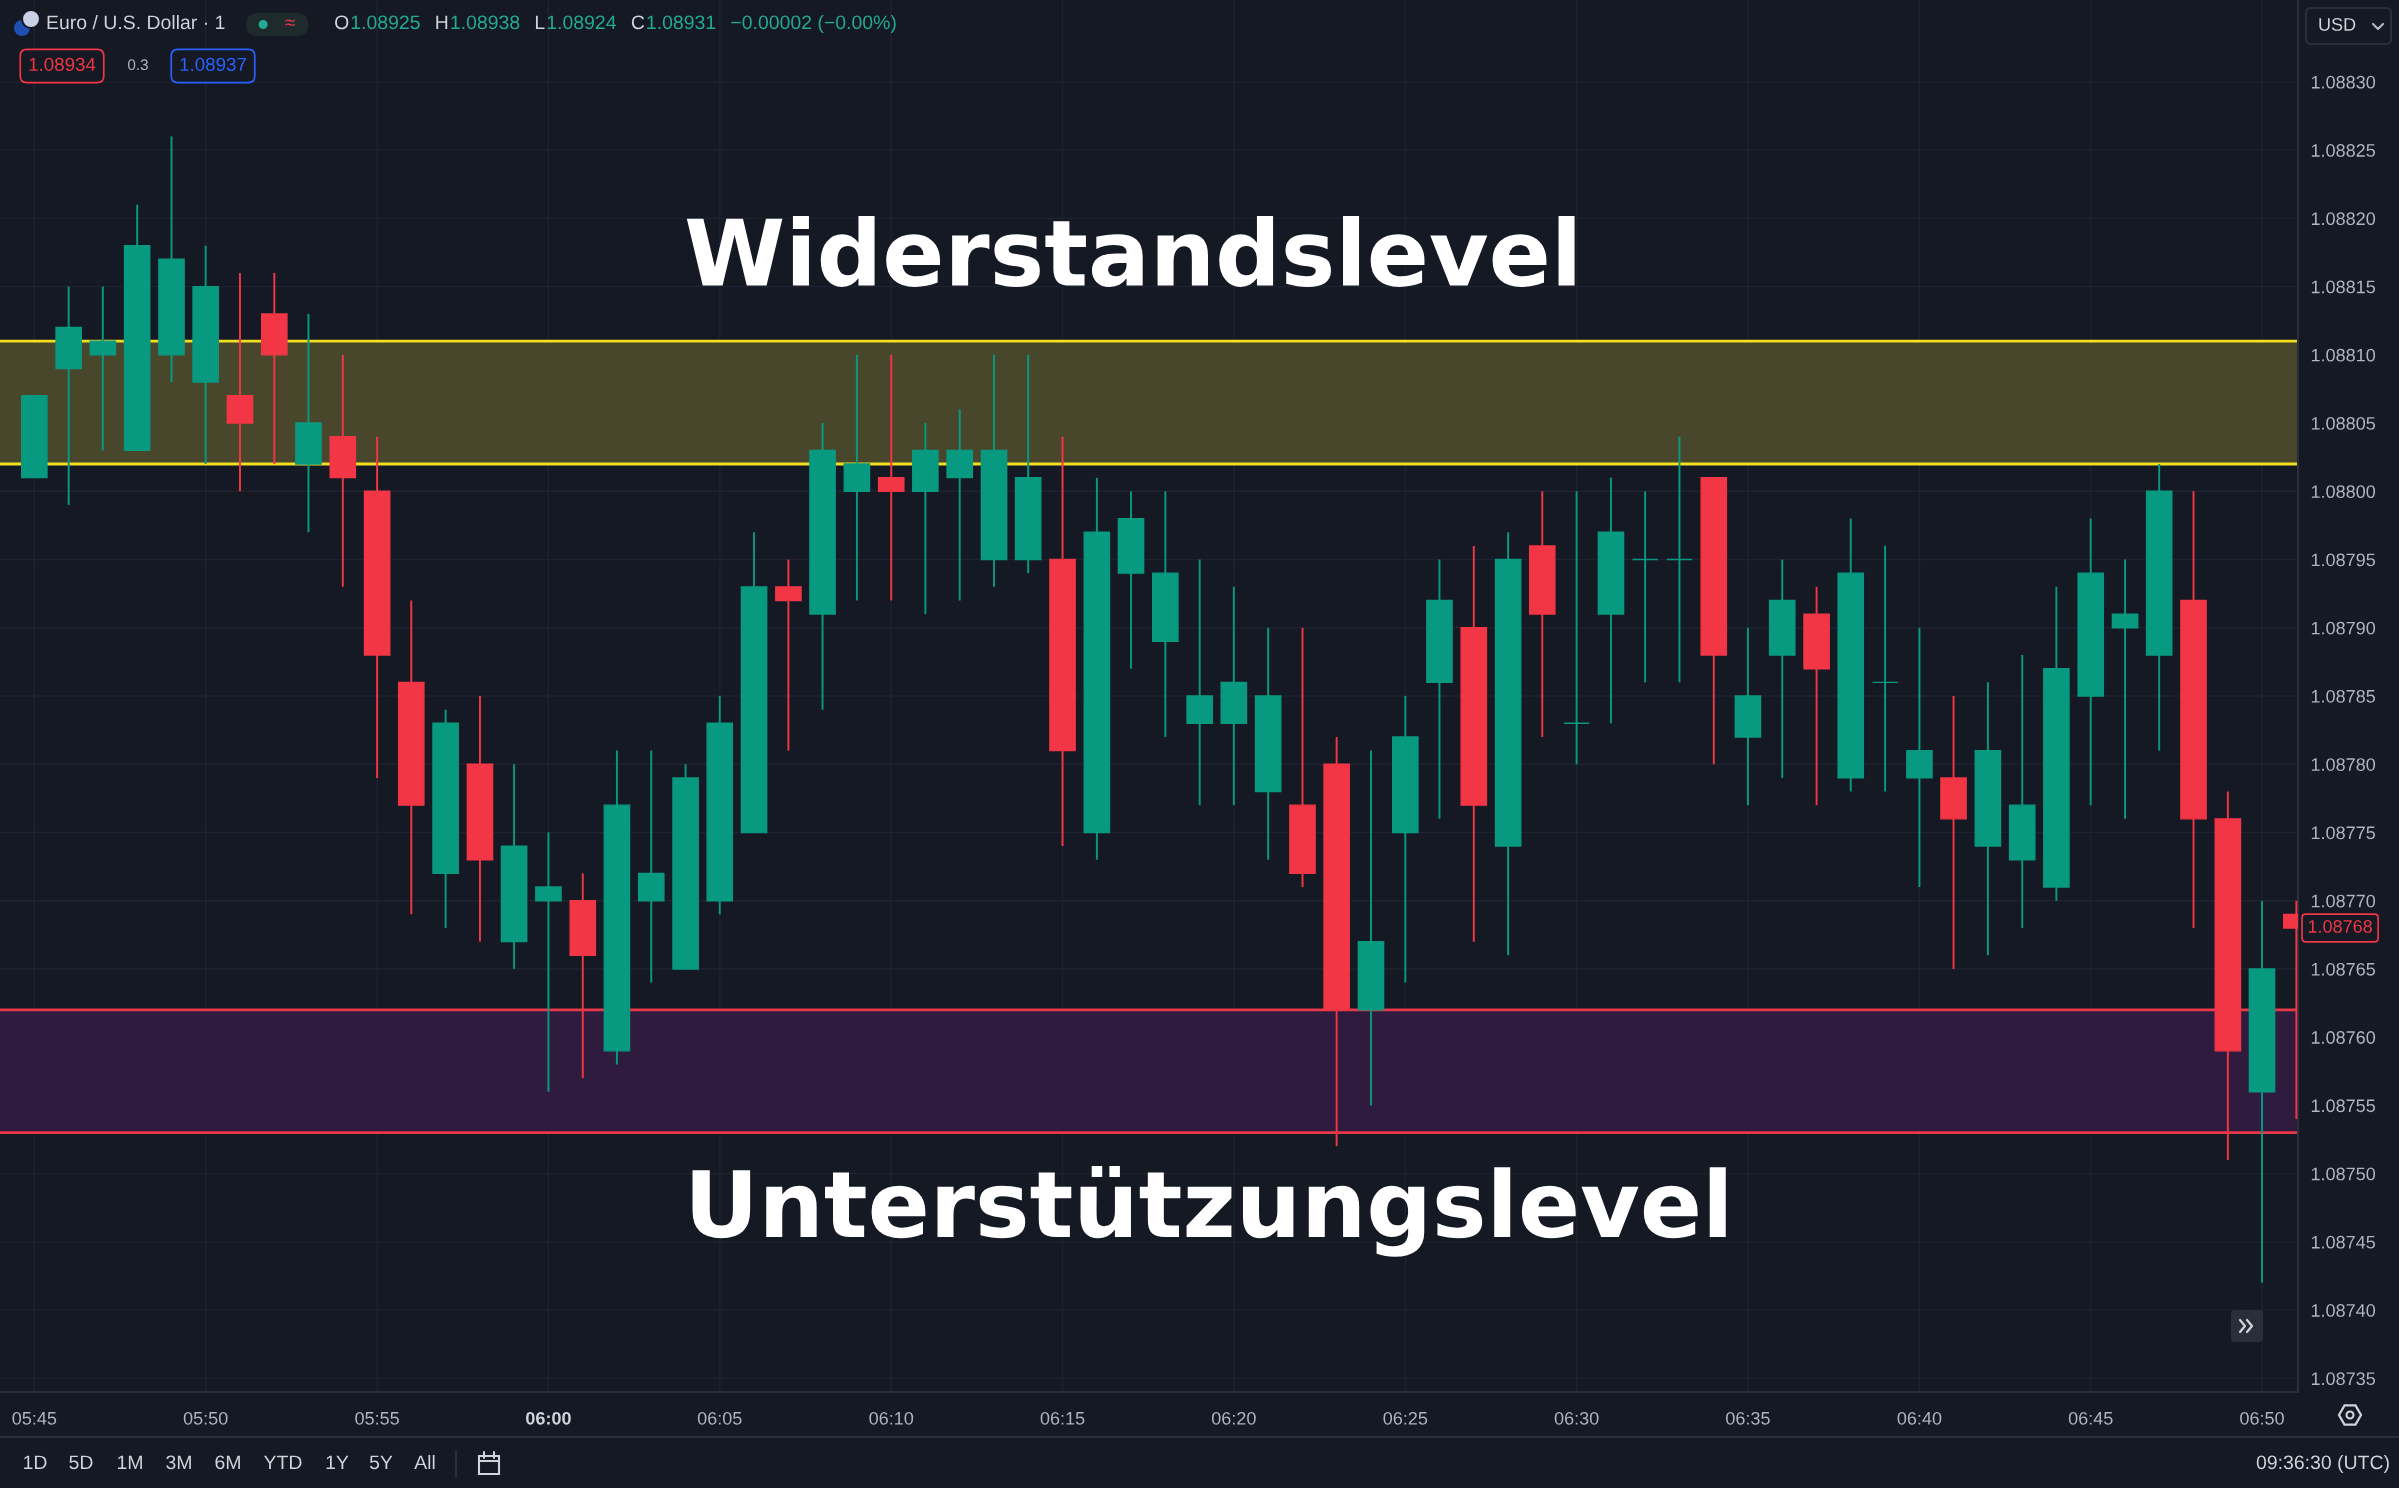 The height and width of the screenshot is (1488, 2399). I want to click on text: 1M, so click(129, 1462).